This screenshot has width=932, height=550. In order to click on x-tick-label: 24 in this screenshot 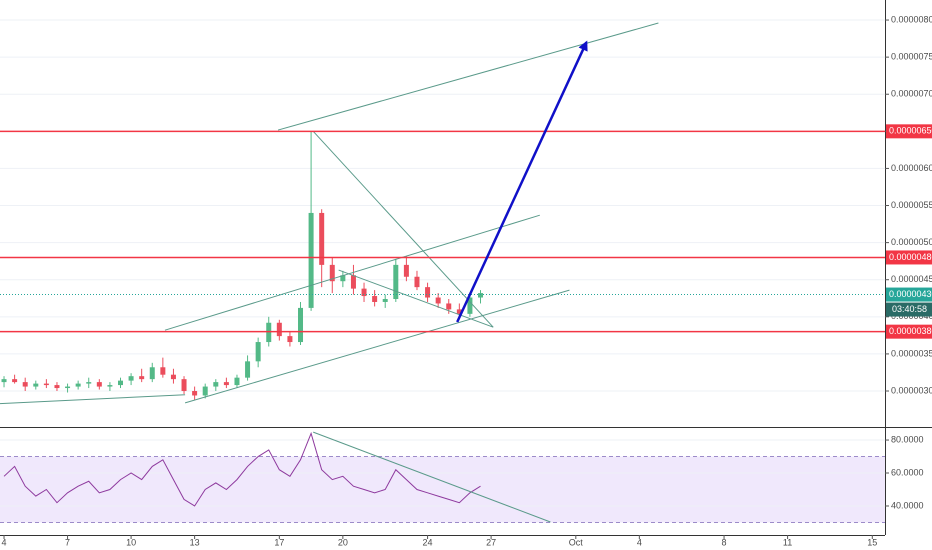, I will do `click(428, 542)`.